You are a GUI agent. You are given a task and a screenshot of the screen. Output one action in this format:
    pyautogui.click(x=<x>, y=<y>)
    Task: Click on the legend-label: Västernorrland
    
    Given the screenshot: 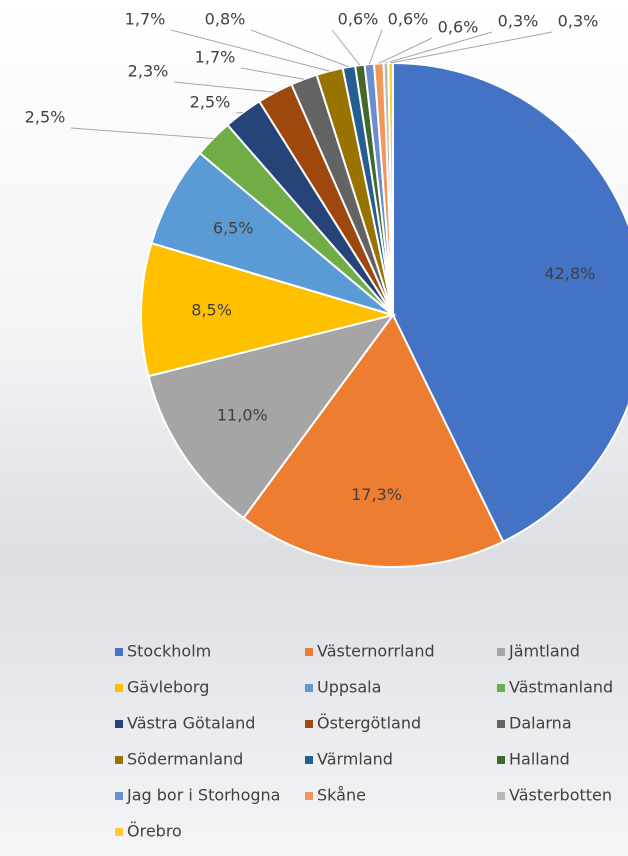 What is the action you would take?
    pyautogui.click(x=376, y=651)
    